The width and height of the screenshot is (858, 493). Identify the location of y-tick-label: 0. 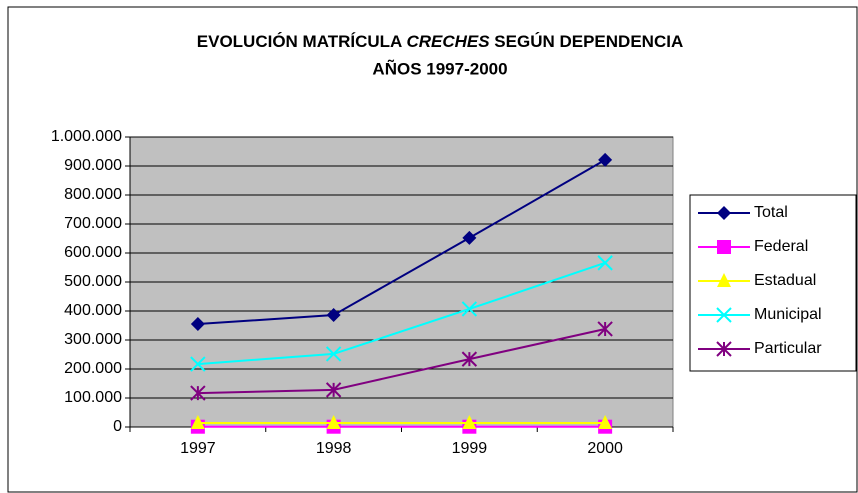
(117, 426).